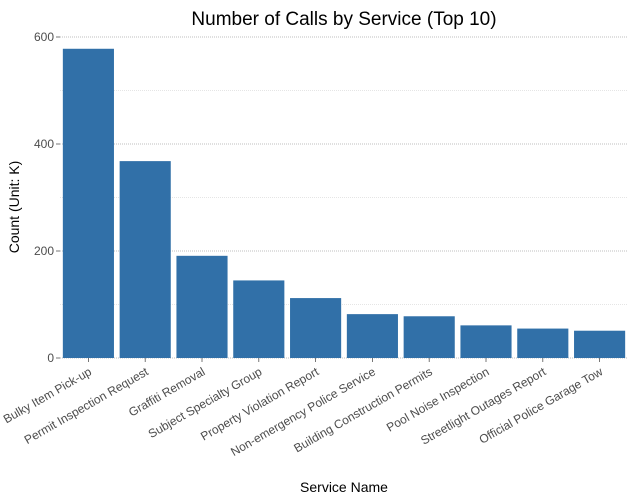  What do you see at coordinates (344, 487) in the screenshot?
I see `x-axis-title: Service Name` at bounding box center [344, 487].